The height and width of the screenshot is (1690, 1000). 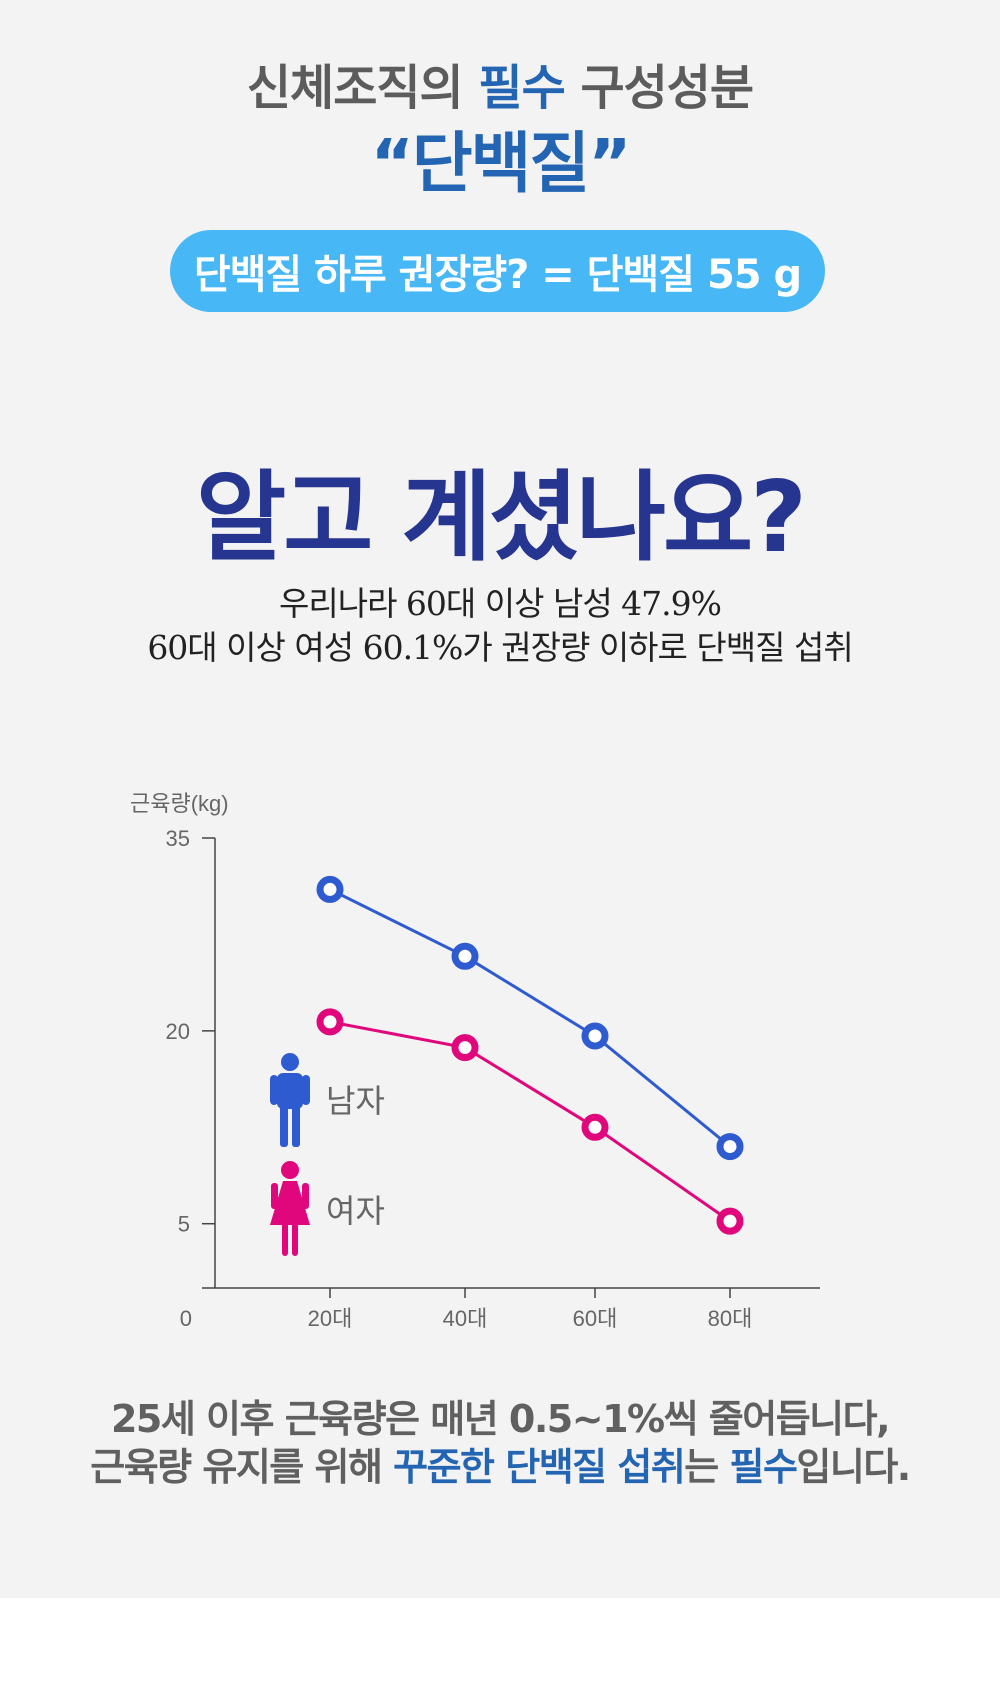 I want to click on headline-highlight: 필수, so click(x=521, y=88).